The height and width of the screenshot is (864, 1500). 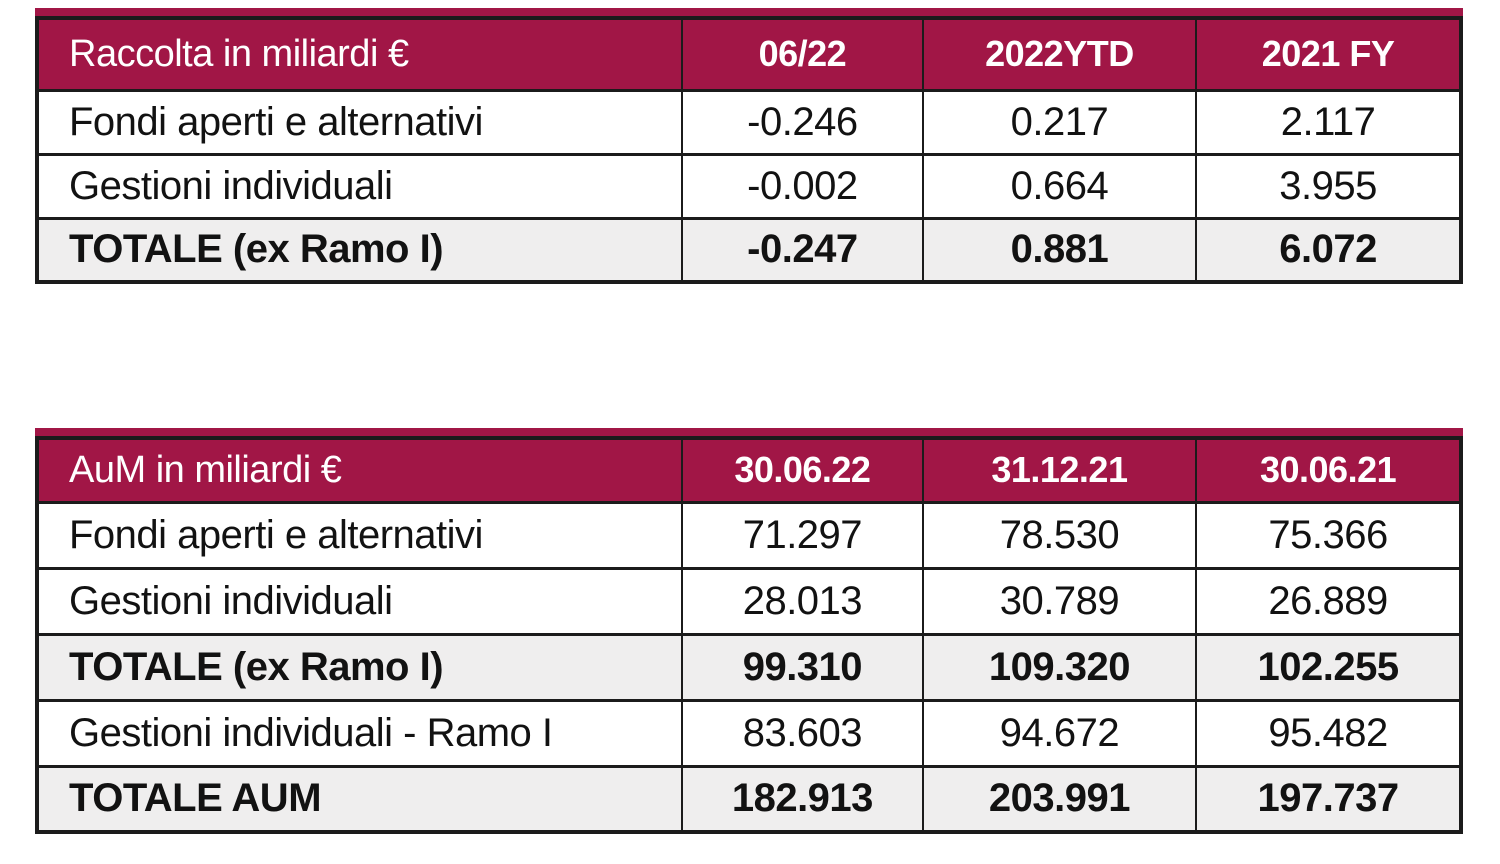 I want to click on value-cell: 197.737, so click(x=1328, y=799).